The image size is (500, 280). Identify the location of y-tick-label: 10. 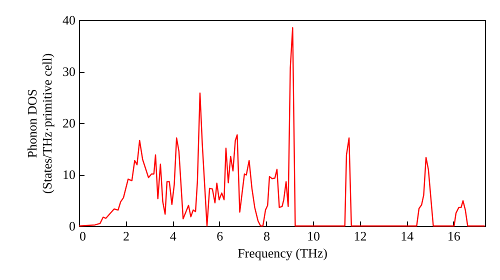
(69, 174).